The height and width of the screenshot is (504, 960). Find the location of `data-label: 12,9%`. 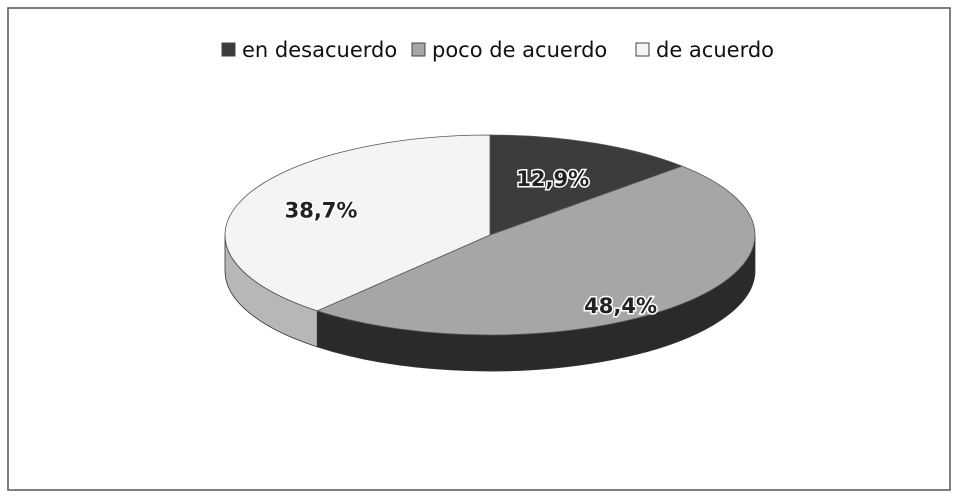

data-label: 12,9% is located at coordinates (552, 179).